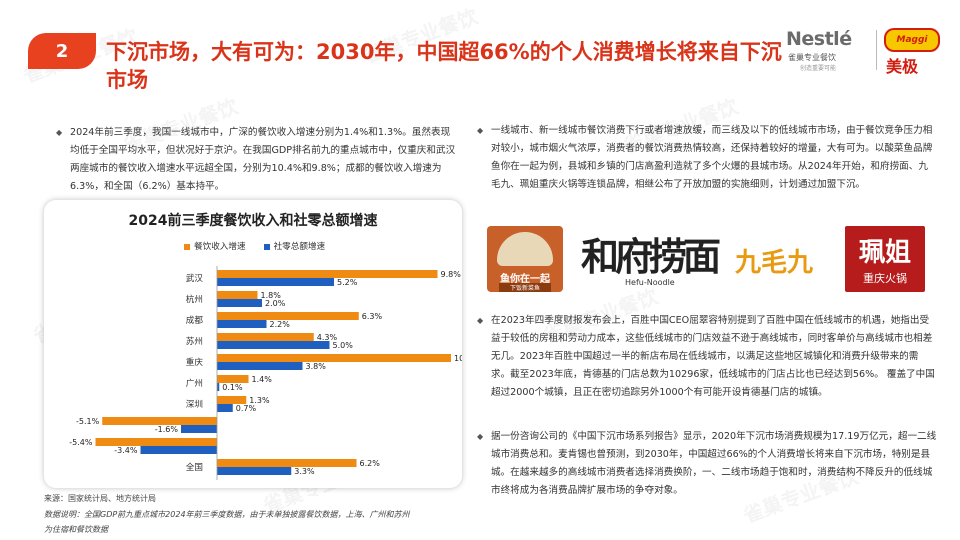 The width and height of the screenshot is (960, 540). I want to click on data-label: -5.4%, so click(81, 442).